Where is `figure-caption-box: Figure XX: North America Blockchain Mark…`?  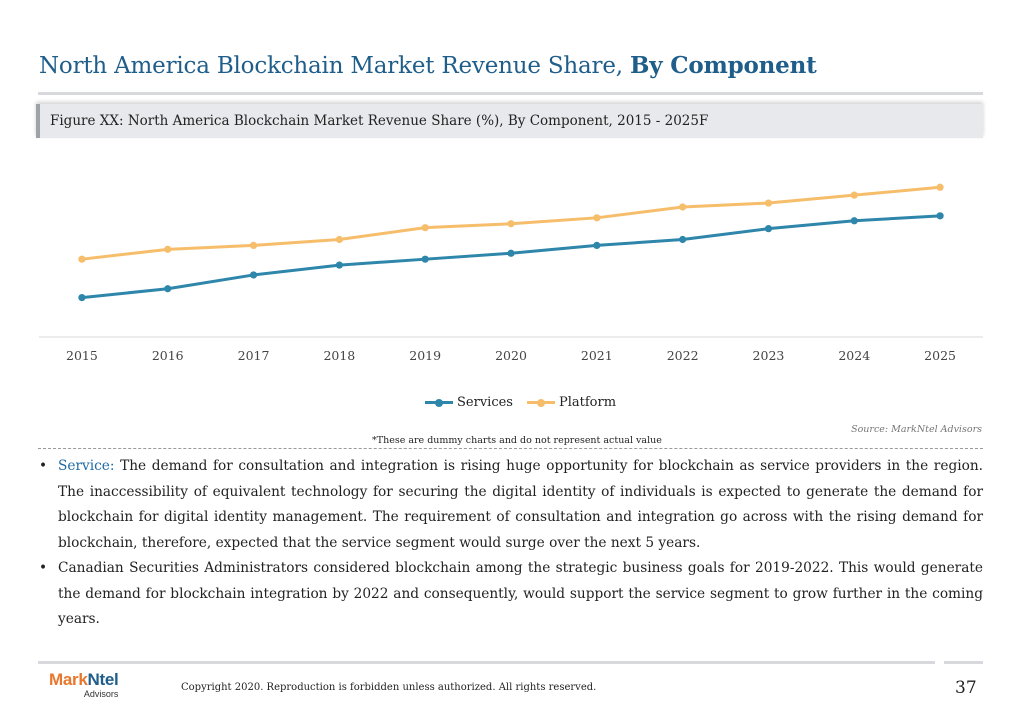 figure-caption-box: Figure XX: North America Blockchain Mark… is located at coordinates (509, 121).